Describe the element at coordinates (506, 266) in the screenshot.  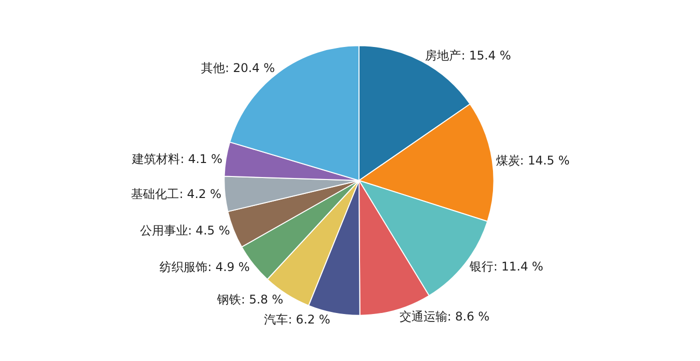
I see `slice-label: 银行: 11.4 %` at that location.